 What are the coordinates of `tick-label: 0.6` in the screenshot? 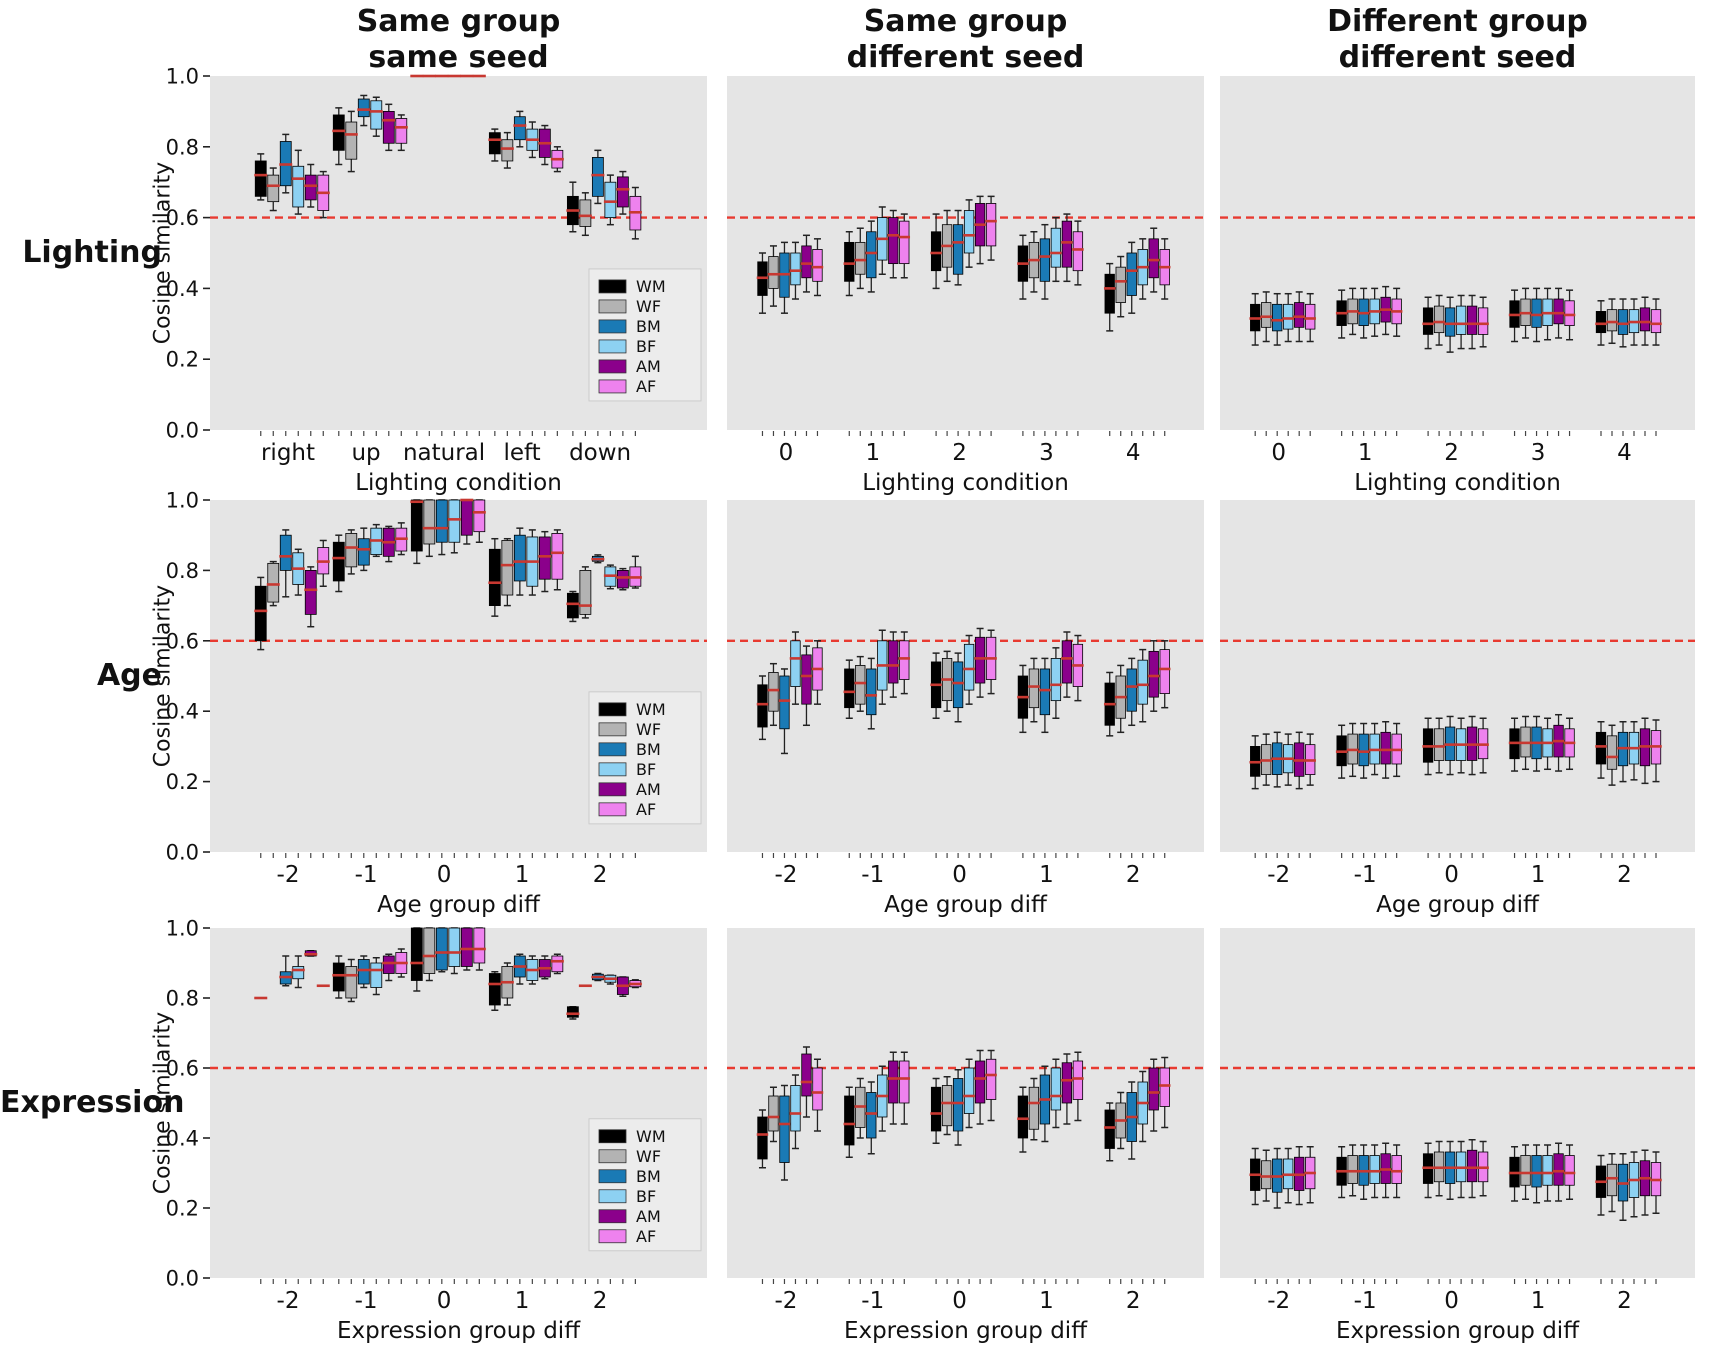 It's located at (182, 218).